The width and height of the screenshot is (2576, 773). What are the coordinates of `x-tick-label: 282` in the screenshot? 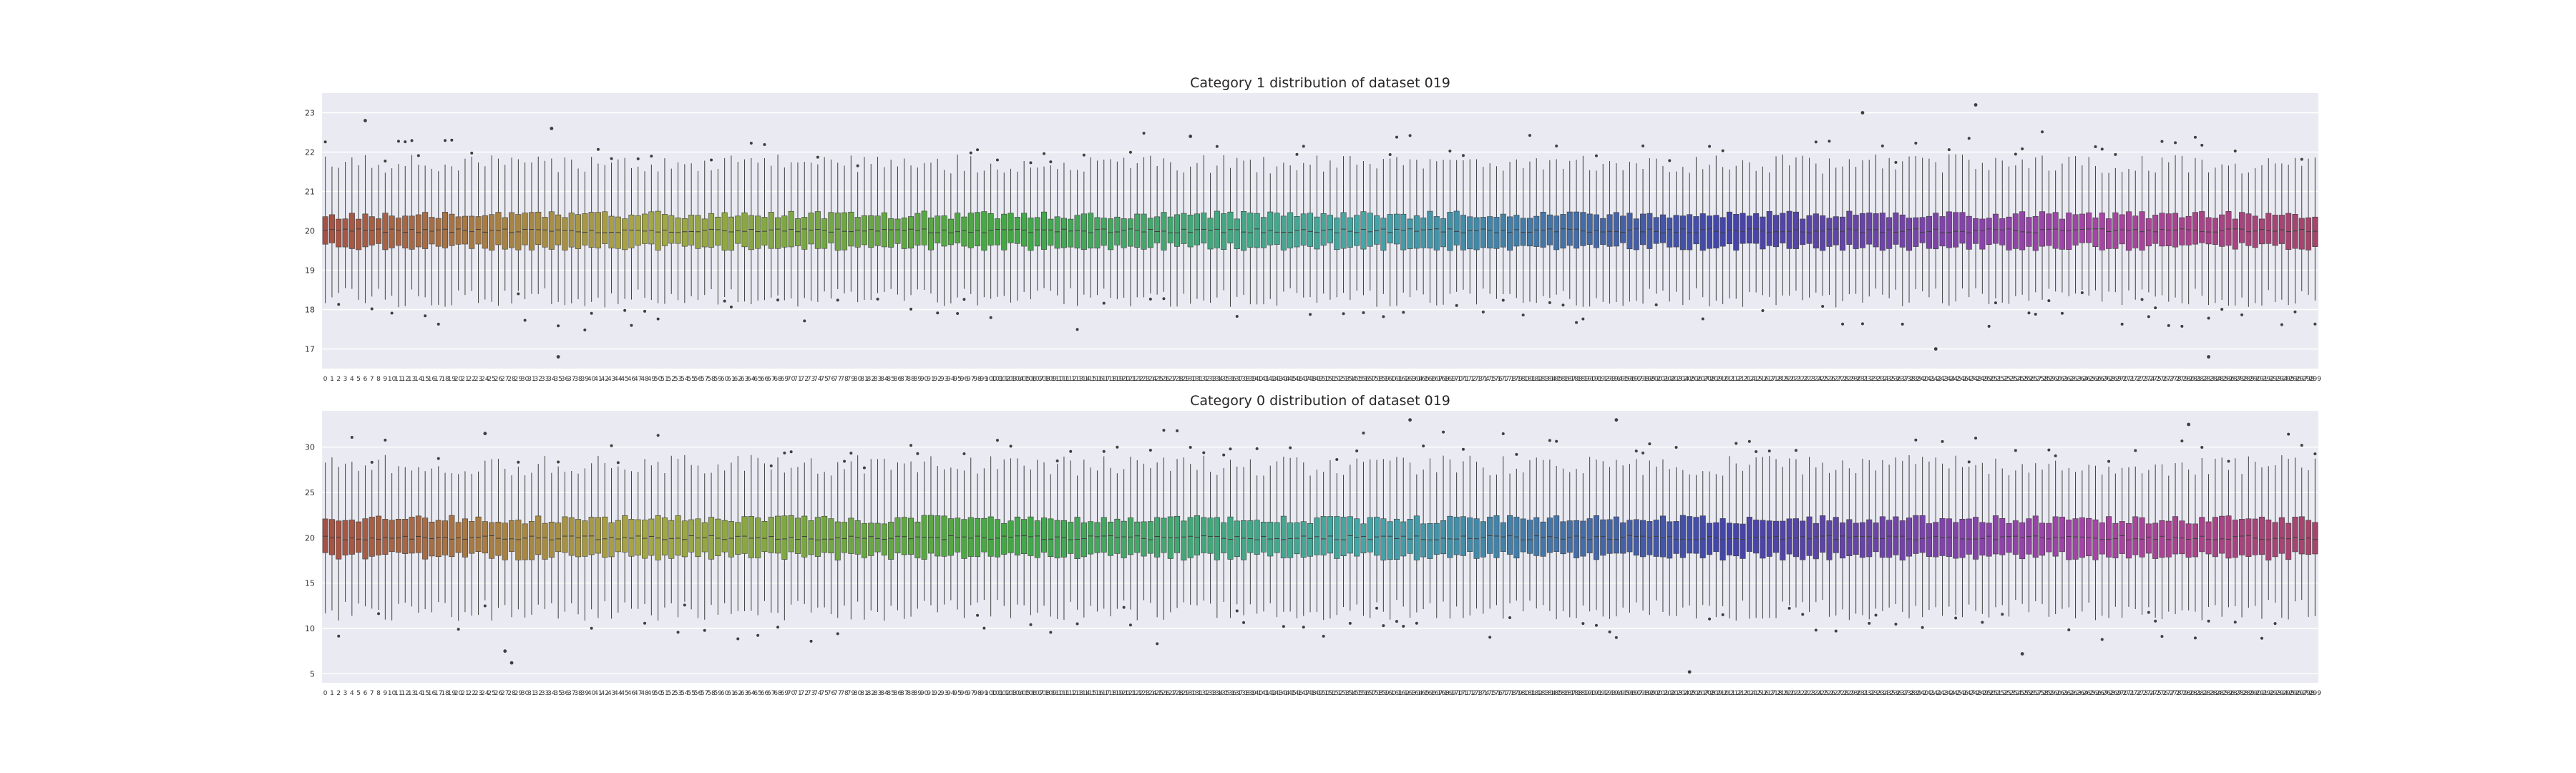 It's located at (2202, 693).